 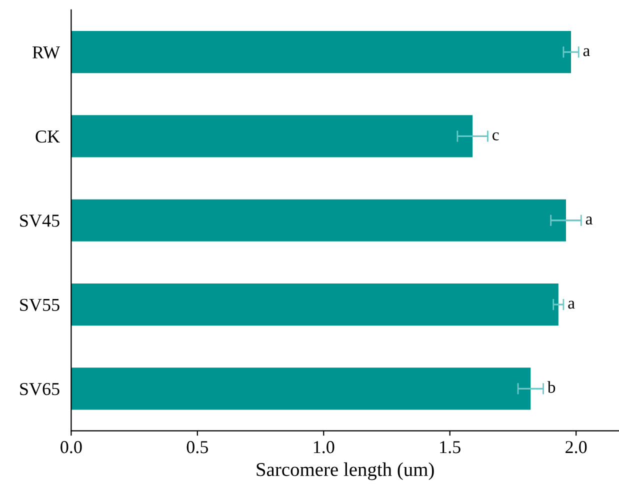 What do you see at coordinates (48, 136) in the screenshot?
I see `y-tick-label: CK` at bounding box center [48, 136].